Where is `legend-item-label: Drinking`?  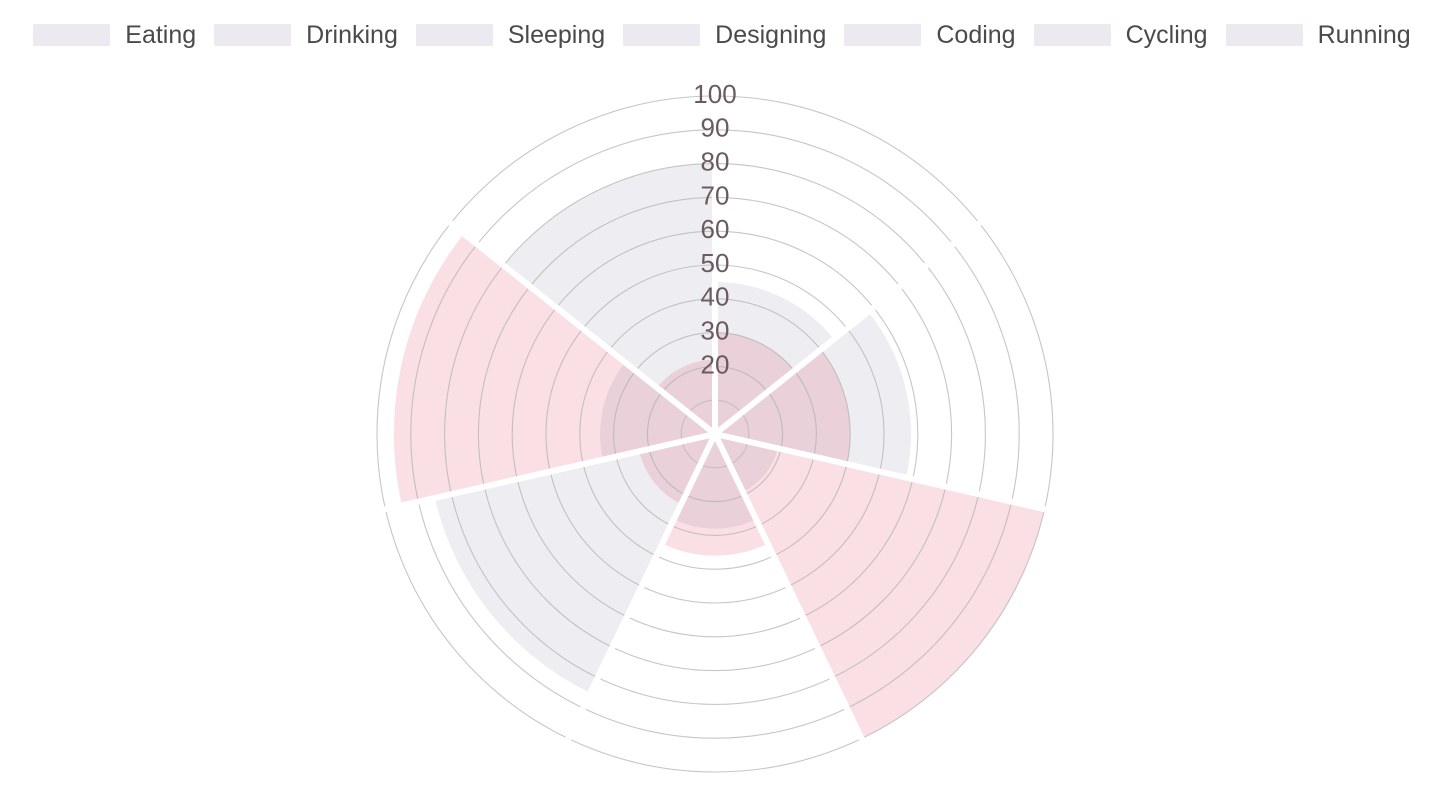
legend-item-label: Drinking is located at coordinates (352, 34).